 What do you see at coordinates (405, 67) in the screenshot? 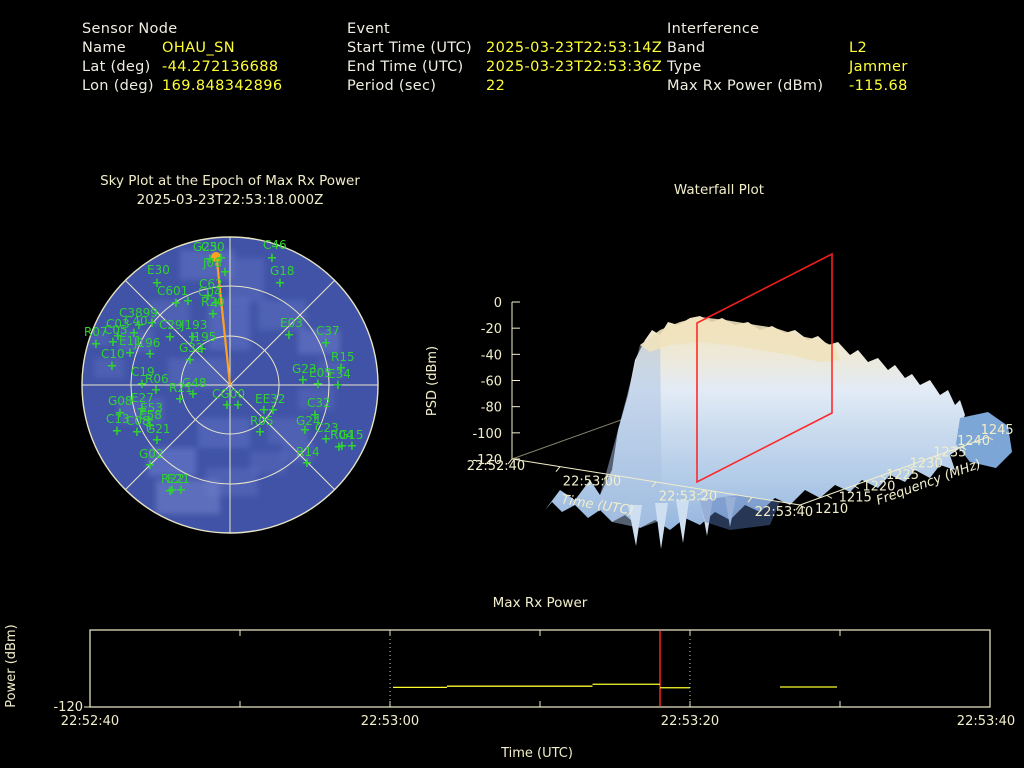
I see `event-end-label: End Time (UTC)` at bounding box center [405, 67].